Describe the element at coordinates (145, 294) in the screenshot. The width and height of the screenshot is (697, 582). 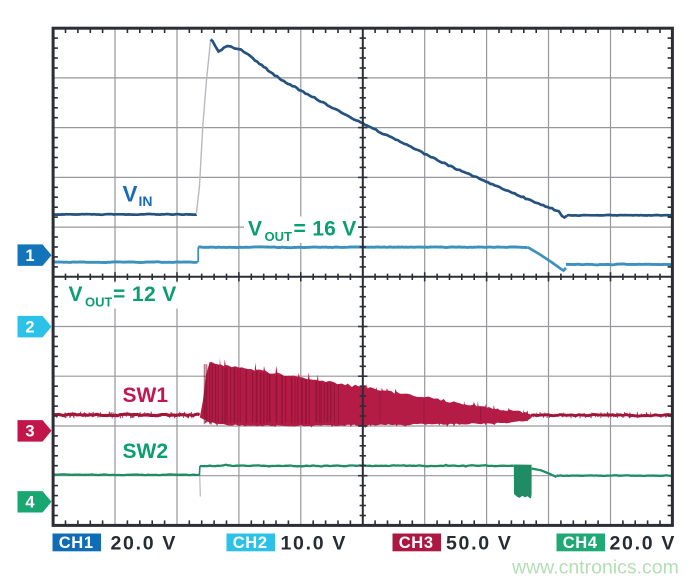
I see `svg-text: = 12 V` at that location.